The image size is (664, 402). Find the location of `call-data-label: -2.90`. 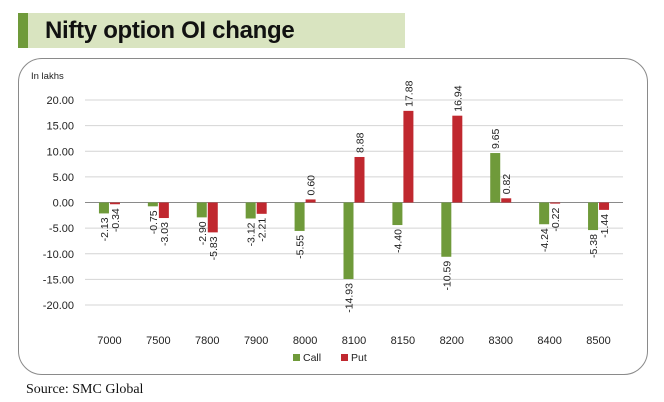

call-data-label: -2.90 is located at coordinates (203, 233).